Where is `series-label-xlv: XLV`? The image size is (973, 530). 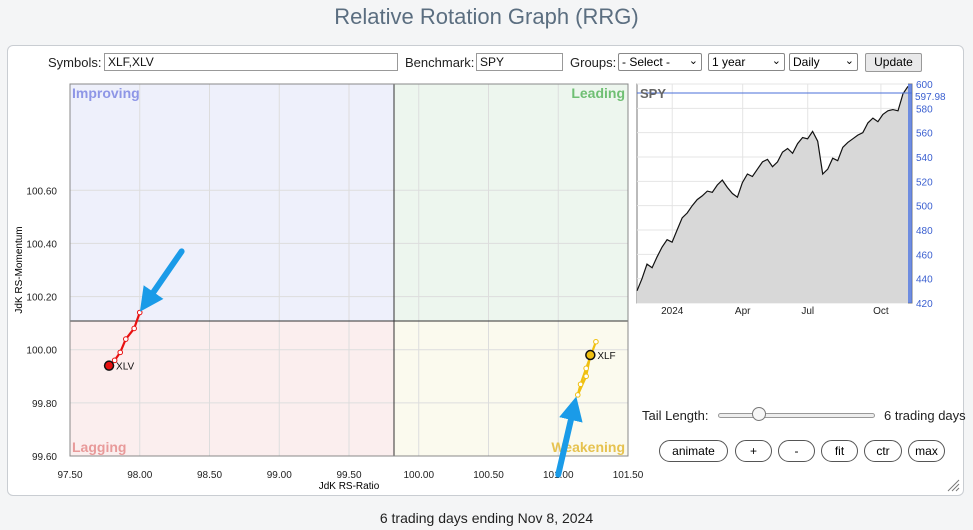
series-label-xlv: XLV is located at coordinates (125, 367).